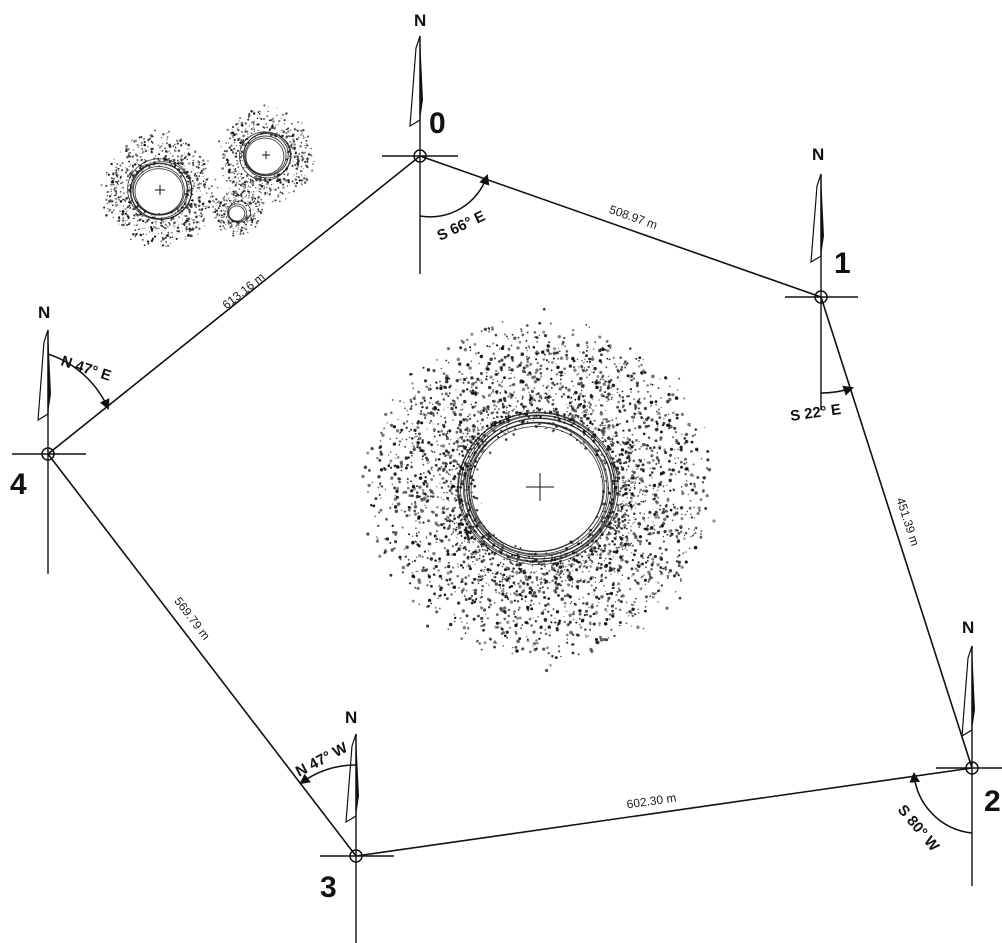 Image resolution: width=1002 pixels, height=943 pixels. What do you see at coordinates (918, 829) in the screenshot?
I see `bearing-label: S 80° W` at bounding box center [918, 829].